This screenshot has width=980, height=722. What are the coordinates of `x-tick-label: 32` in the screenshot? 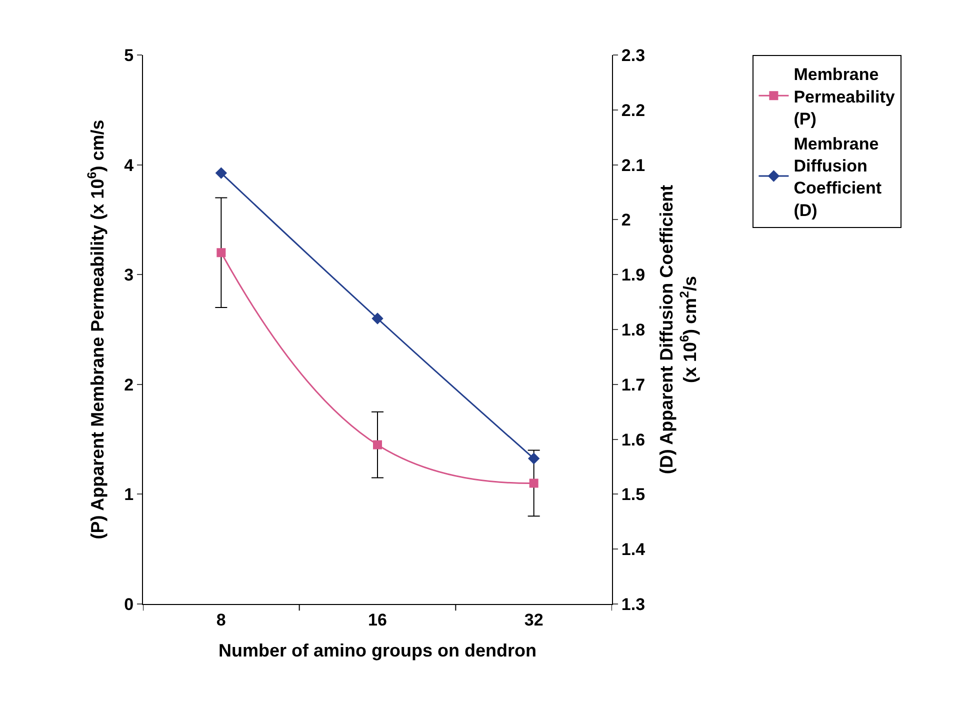 It's located at (534, 620).